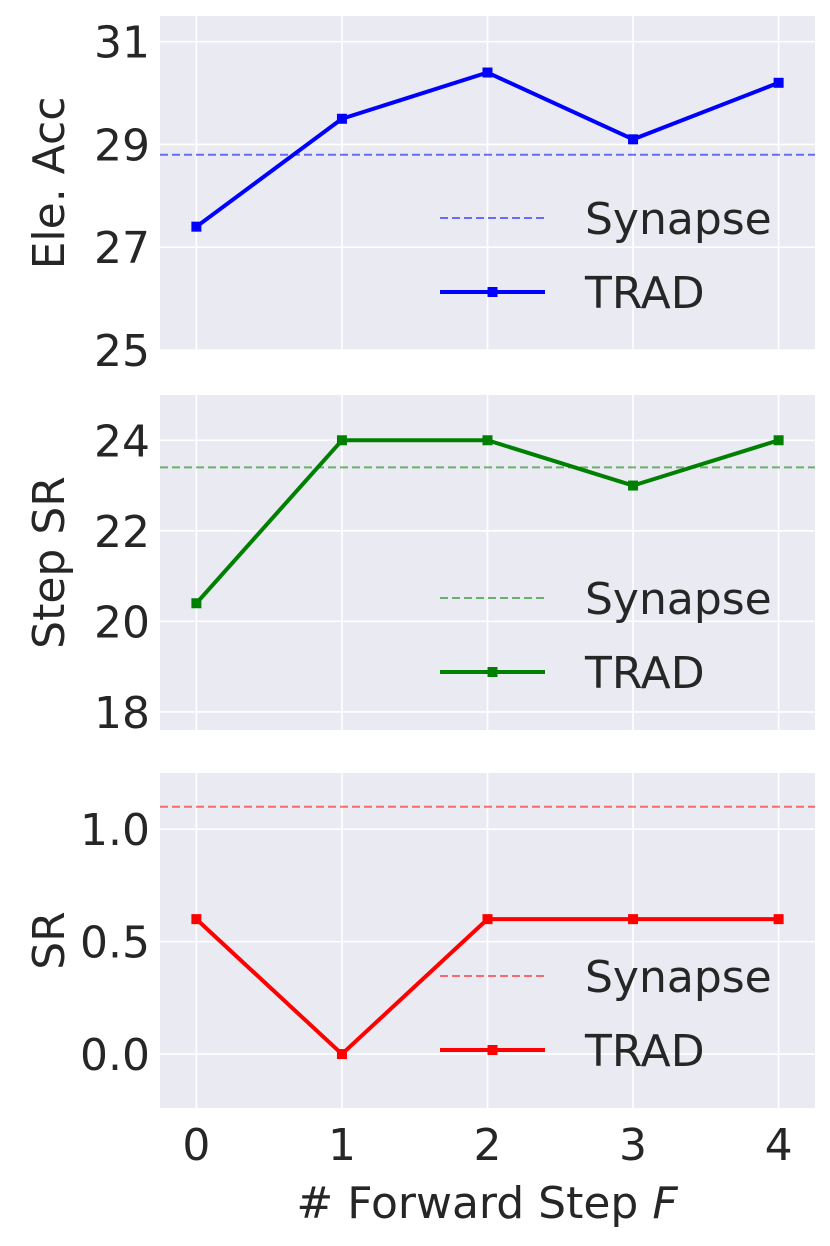  What do you see at coordinates (49, 562) in the screenshot?
I see `y-axis-label: Step SR` at bounding box center [49, 562].